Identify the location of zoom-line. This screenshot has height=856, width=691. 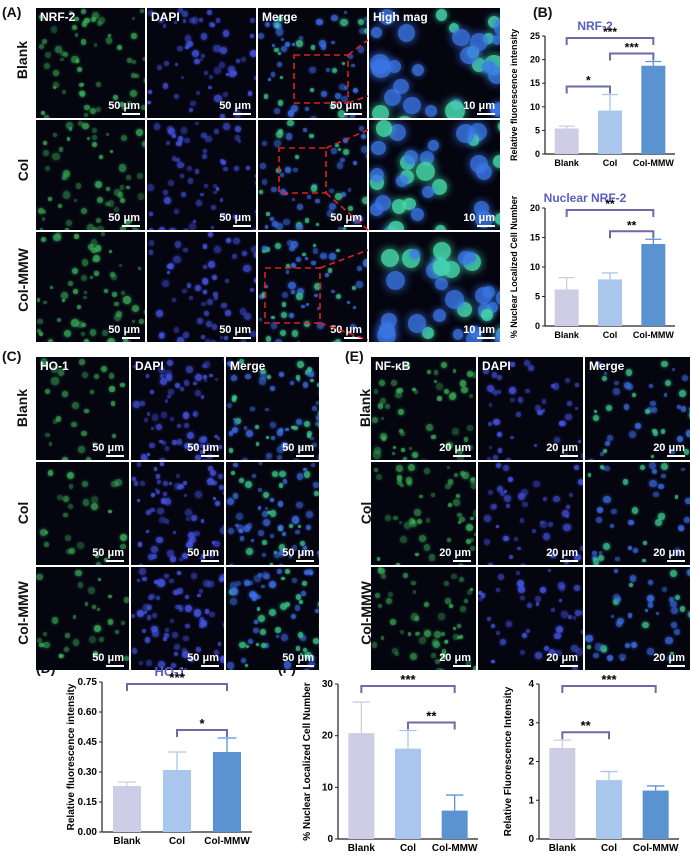
(347, 211).